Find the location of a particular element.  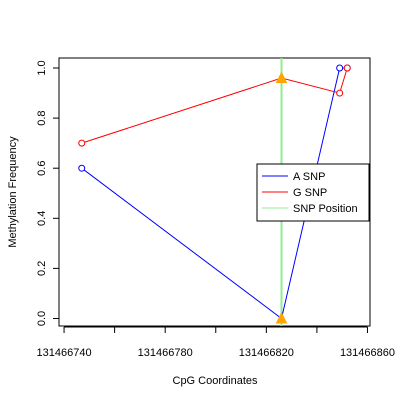

y-tick-label: 0.0 is located at coordinates (42, 318).